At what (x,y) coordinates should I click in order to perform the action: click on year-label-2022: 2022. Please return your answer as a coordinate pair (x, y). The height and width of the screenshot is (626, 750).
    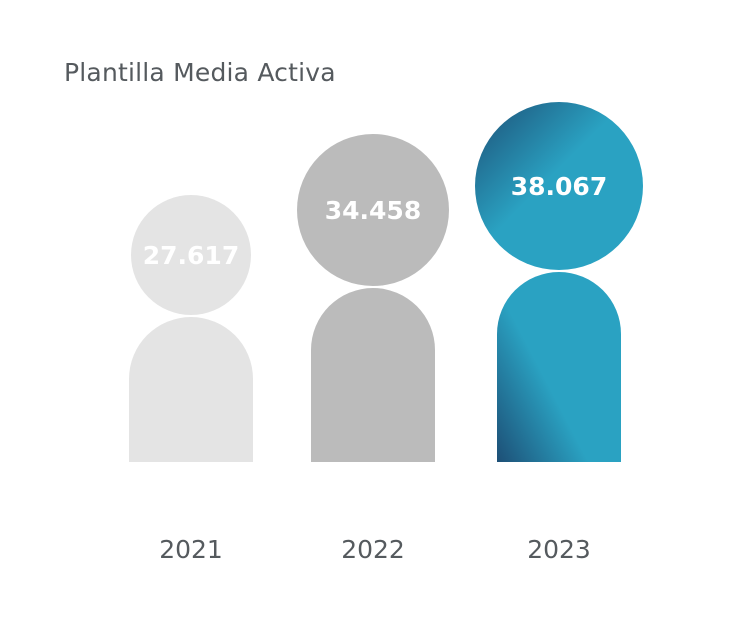
    Looking at the image, I should click on (373, 549).